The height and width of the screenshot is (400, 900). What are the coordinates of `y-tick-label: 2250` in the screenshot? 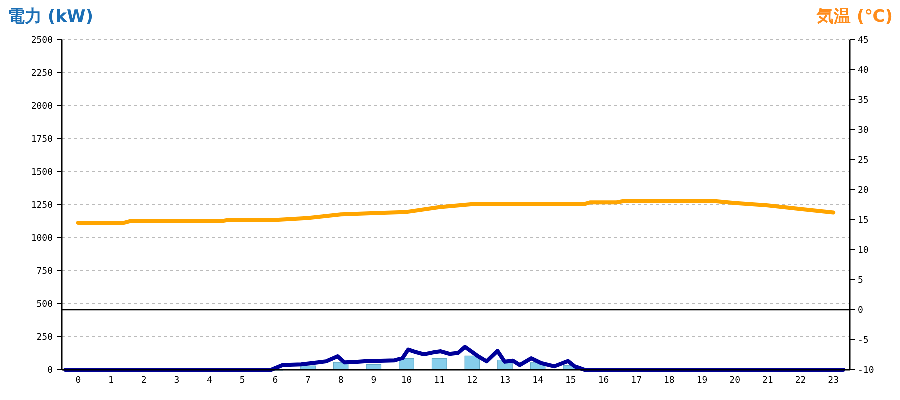 It's located at (42, 74).